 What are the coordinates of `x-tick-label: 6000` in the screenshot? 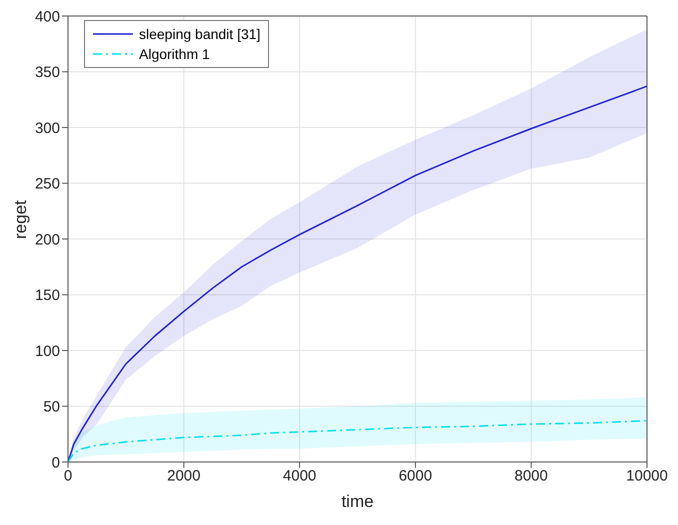 It's located at (415, 476).